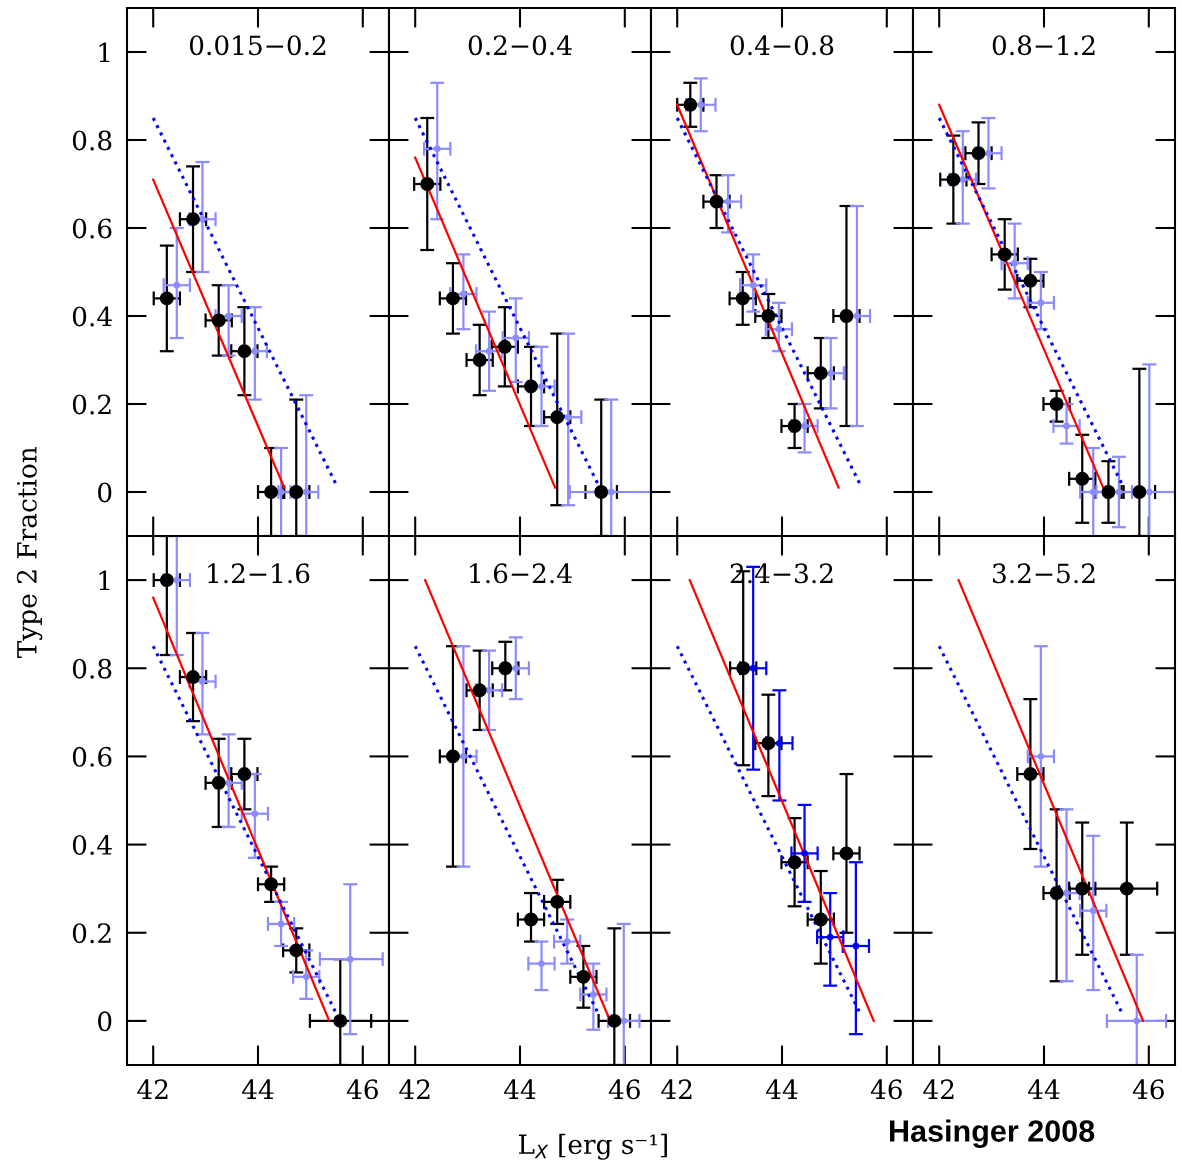 The height and width of the screenshot is (1175, 1182). I want to click on text: 0.2−0.4, so click(520, 45).